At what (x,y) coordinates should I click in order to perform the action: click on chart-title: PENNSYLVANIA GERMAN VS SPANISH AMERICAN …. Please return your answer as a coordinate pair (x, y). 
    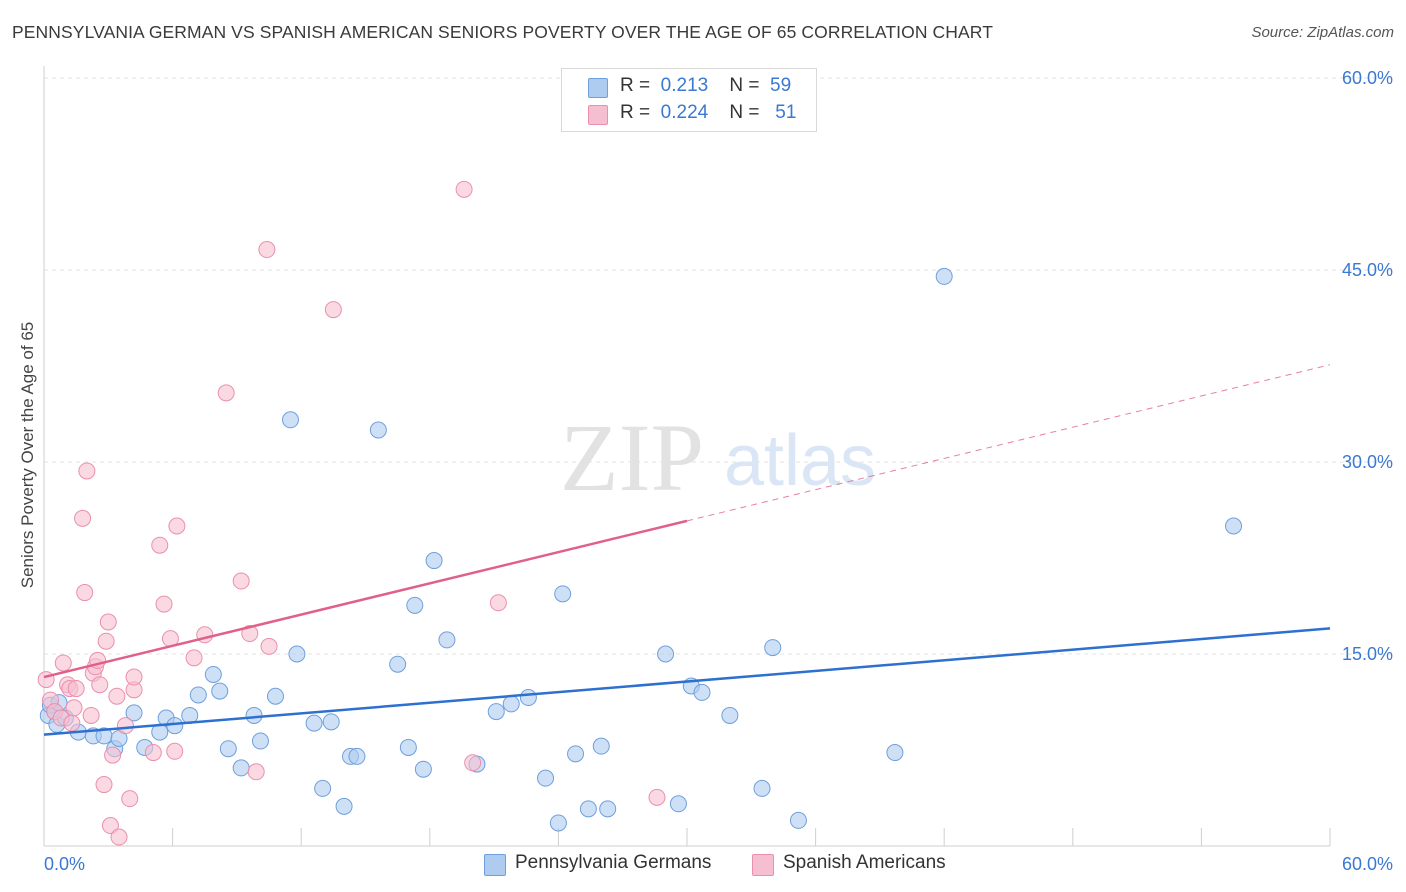
    Looking at the image, I should click on (503, 32).